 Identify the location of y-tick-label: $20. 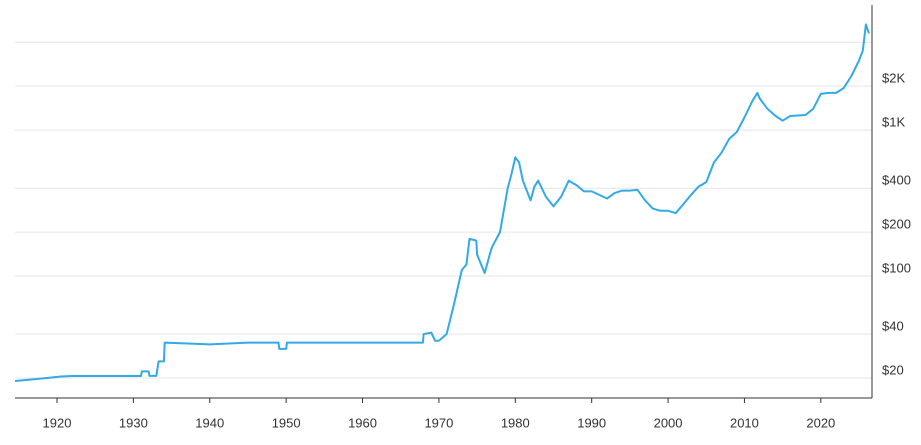
(893, 369).